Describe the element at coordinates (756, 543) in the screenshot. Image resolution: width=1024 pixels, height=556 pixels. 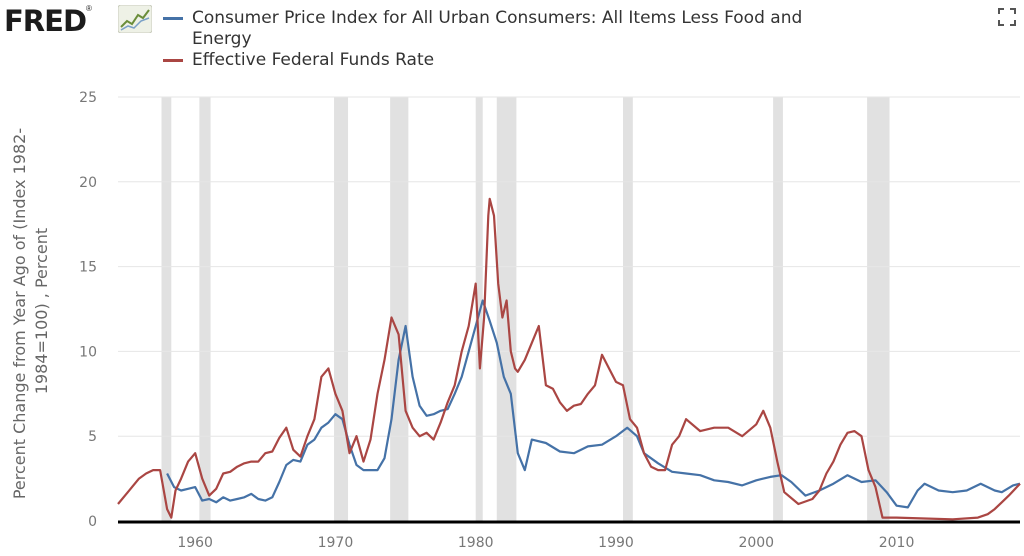
I see `x-tick-label-2000: 2000` at that location.